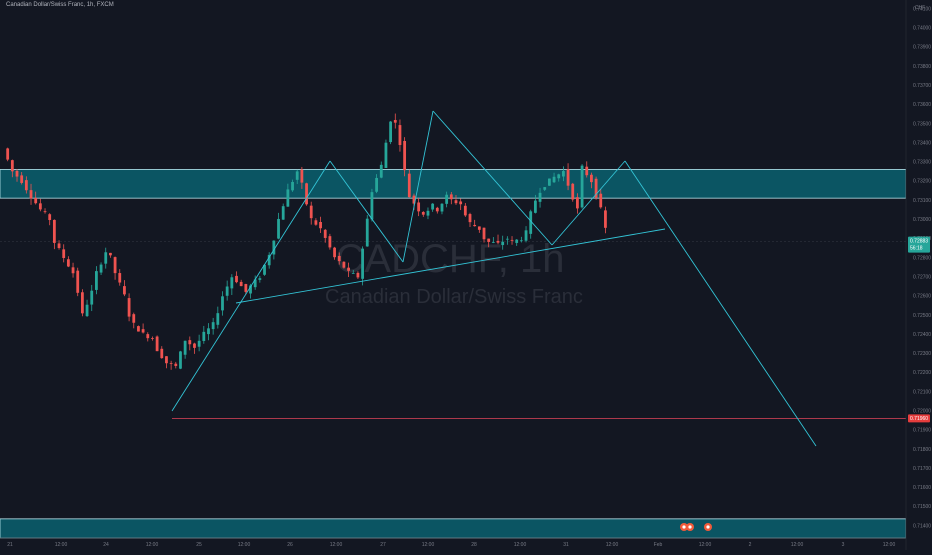 This screenshot has height=555, width=932. What do you see at coordinates (450, 259) in the screenshot?
I see `watermark-symbol: CADCHF, 1h` at bounding box center [450, 259].